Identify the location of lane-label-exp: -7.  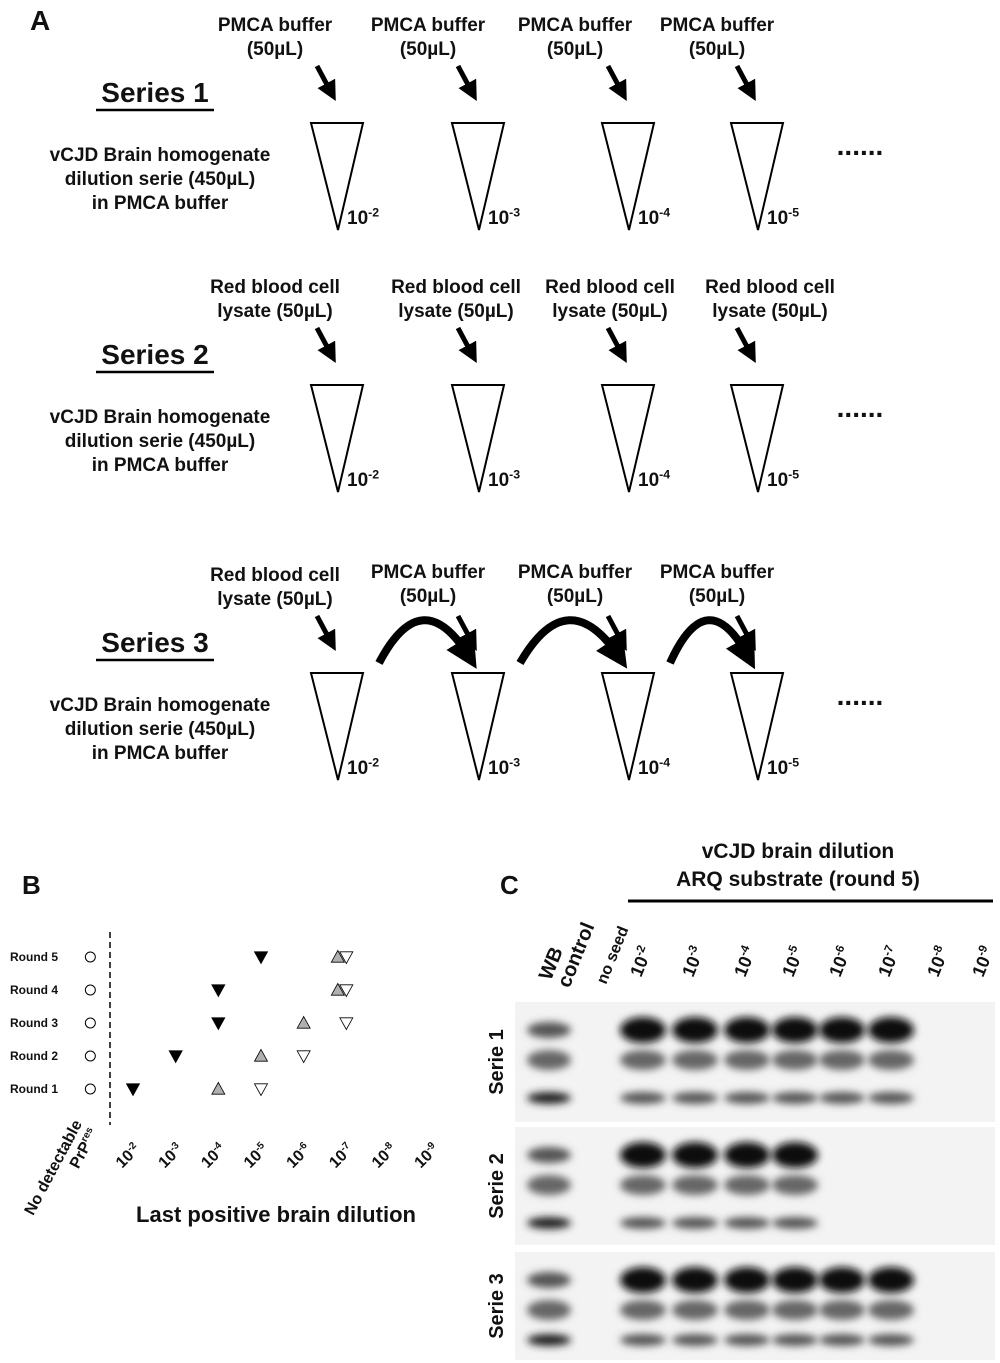
(889, 950).